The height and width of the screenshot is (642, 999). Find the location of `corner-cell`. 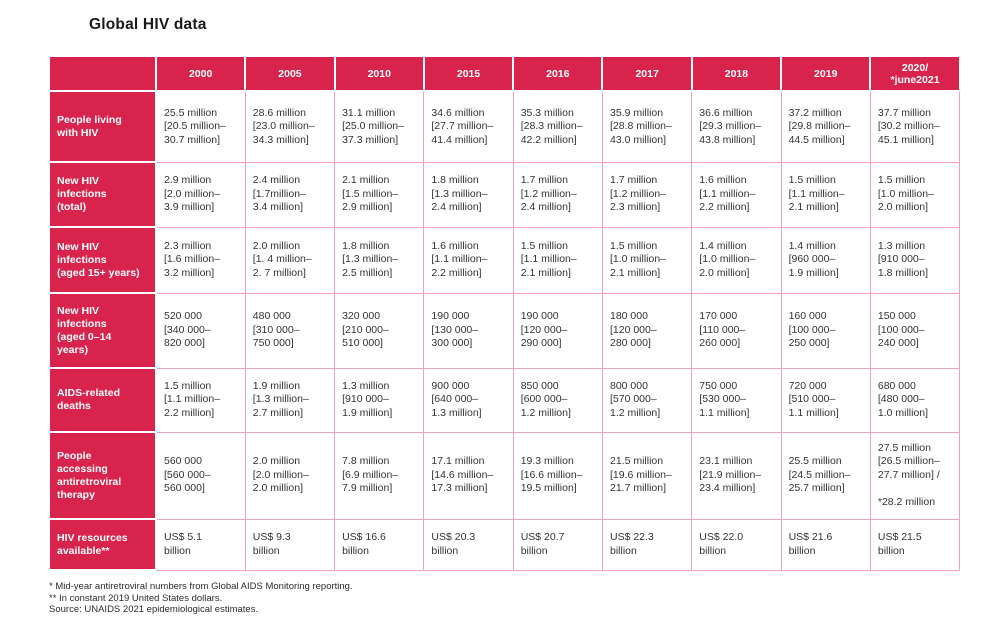

corner-cell is located at coordinates (102, 73).